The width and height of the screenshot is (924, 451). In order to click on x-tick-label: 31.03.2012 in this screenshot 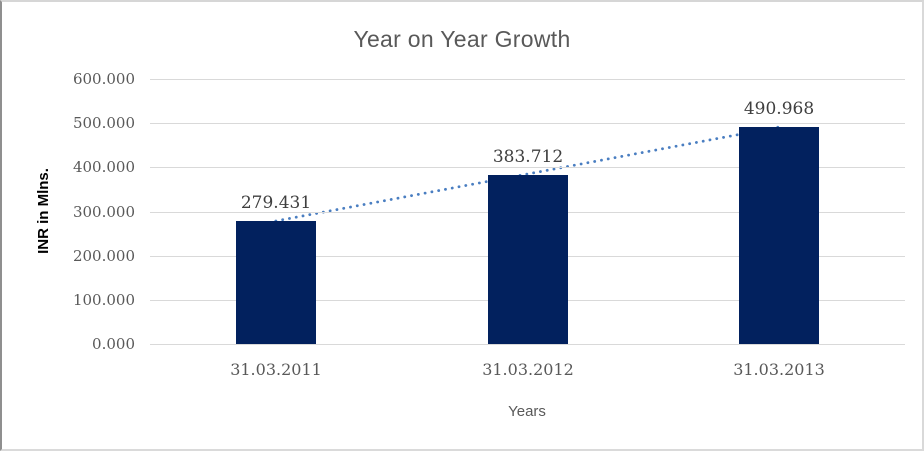, I will do `click(528, 369)`.